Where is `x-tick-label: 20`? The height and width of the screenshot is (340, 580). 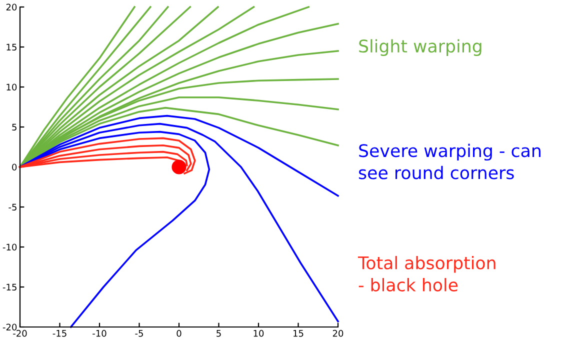
x-tick-label: 20 is located at coordinates (338, 333).